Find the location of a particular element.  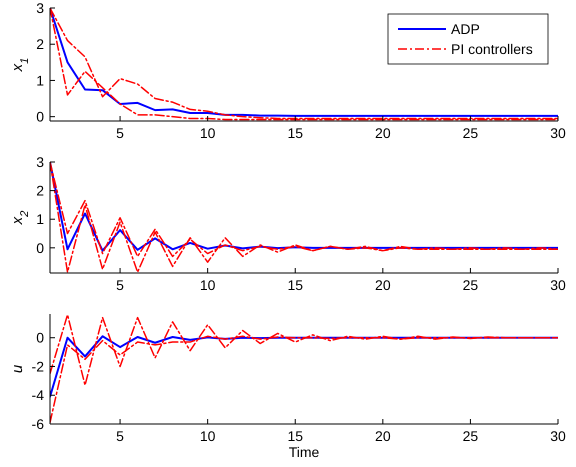

y-tick-label: -4 is located at coordinates (38, 395).